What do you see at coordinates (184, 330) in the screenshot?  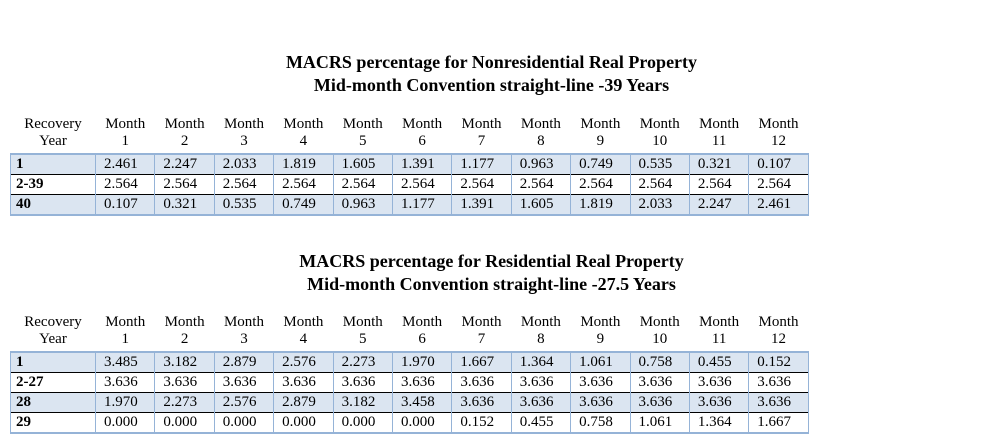 I see `month-column-header: Month 2` at bounding box center [184, 330].